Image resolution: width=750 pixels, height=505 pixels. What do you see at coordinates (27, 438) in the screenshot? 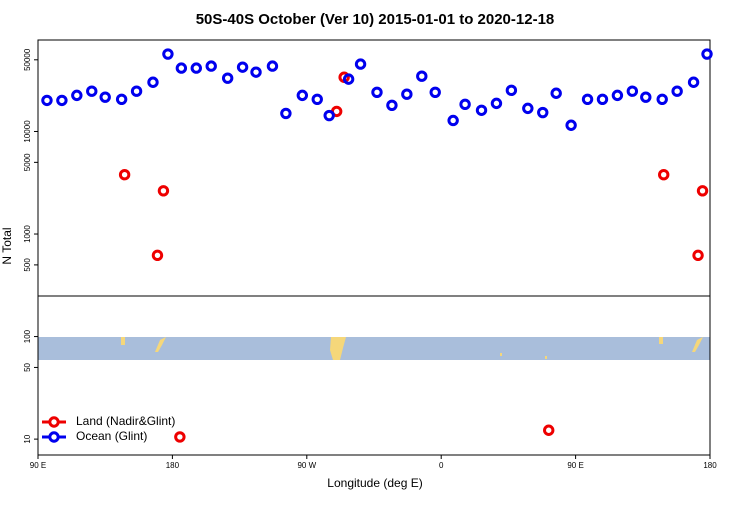
I see `y-tick-label: 10` at bounding box center [27, 438].